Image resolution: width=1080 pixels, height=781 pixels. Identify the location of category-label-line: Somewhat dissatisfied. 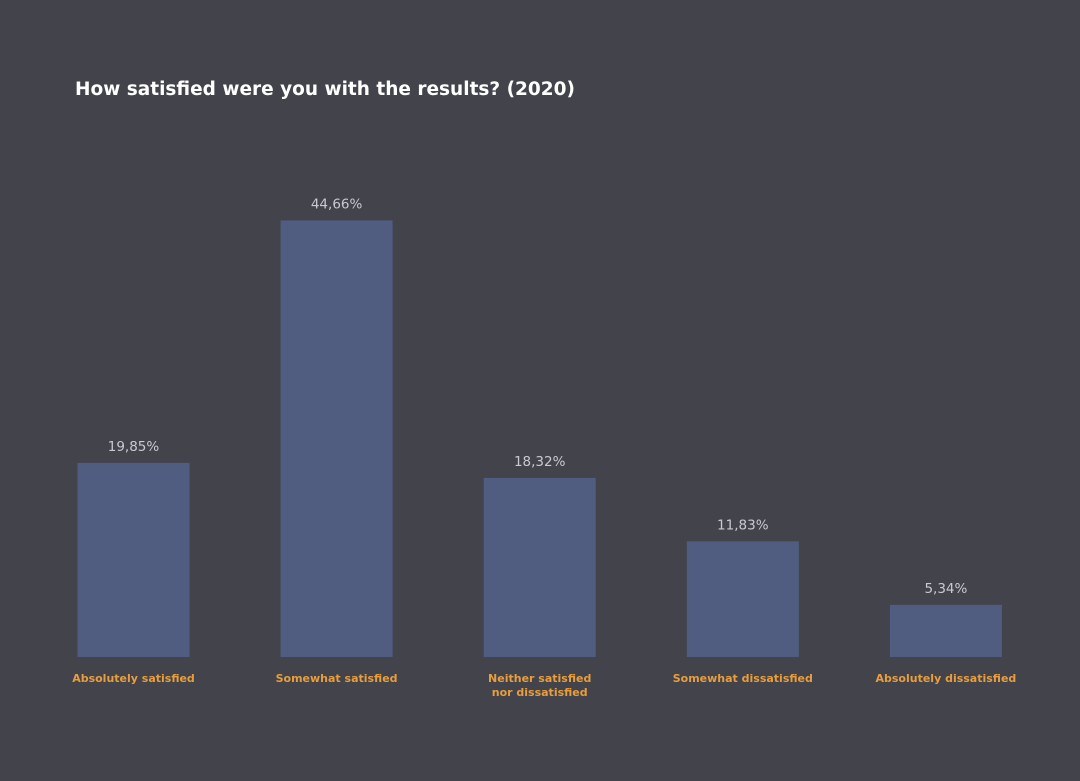
(743, 678).